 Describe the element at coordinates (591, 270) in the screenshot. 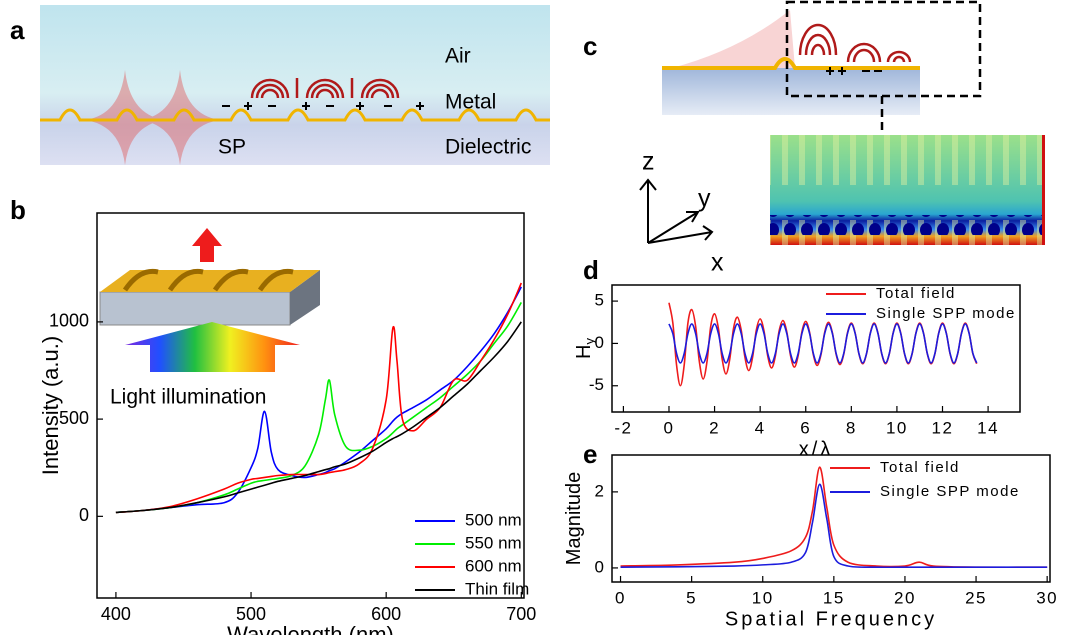

I see `panel-label: d` at that location.